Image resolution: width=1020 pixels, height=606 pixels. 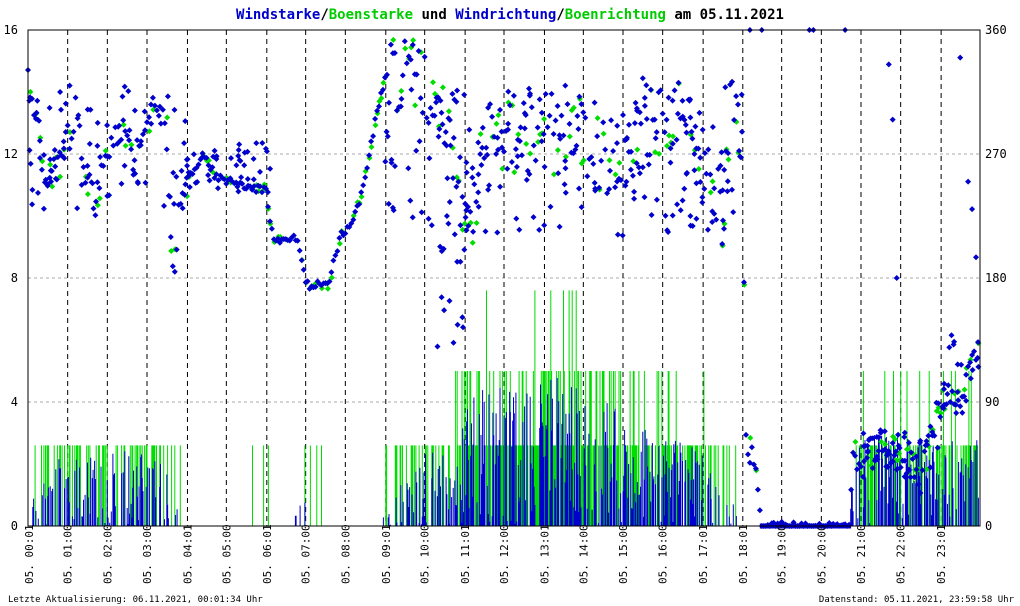 I want to click on title-part-0: Windstarke, so click(x=278, y=15).